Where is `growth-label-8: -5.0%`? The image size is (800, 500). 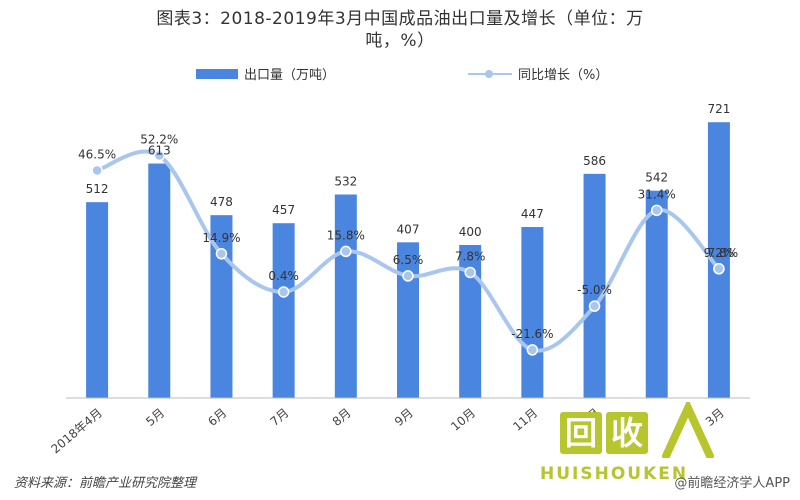
growth-label-8: -5.0% is located at coordinates (594, 290).